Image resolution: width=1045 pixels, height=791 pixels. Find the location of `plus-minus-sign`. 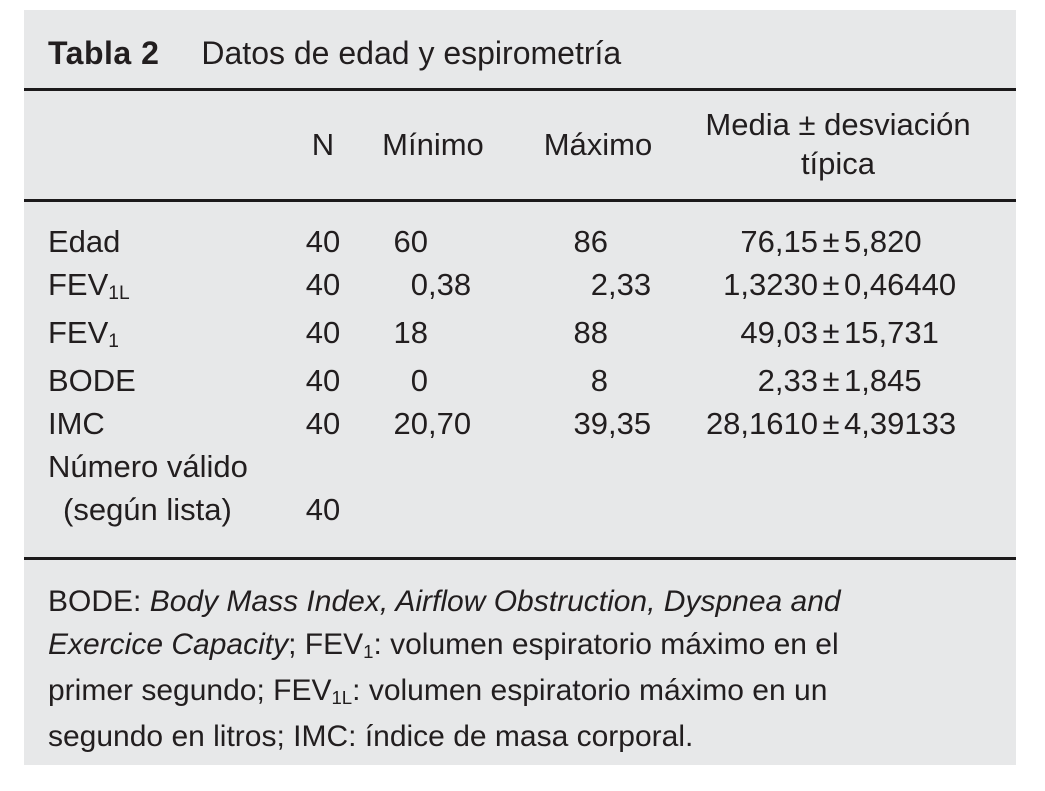

plus-minus-sign is located at coordinates (831, 488).